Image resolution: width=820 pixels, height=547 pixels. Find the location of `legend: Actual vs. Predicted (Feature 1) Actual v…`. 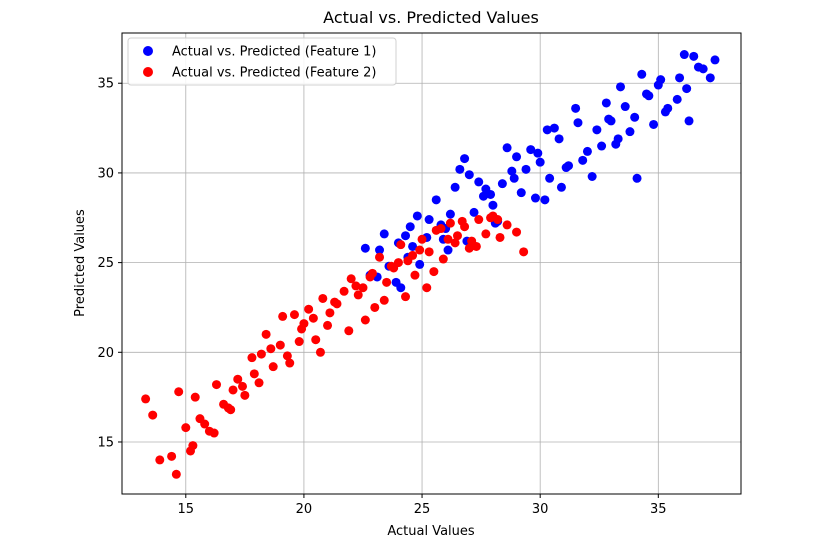

legend: Actual vs. Predicted (Feature 1) Actual v… is located at coordinates (262, 61).